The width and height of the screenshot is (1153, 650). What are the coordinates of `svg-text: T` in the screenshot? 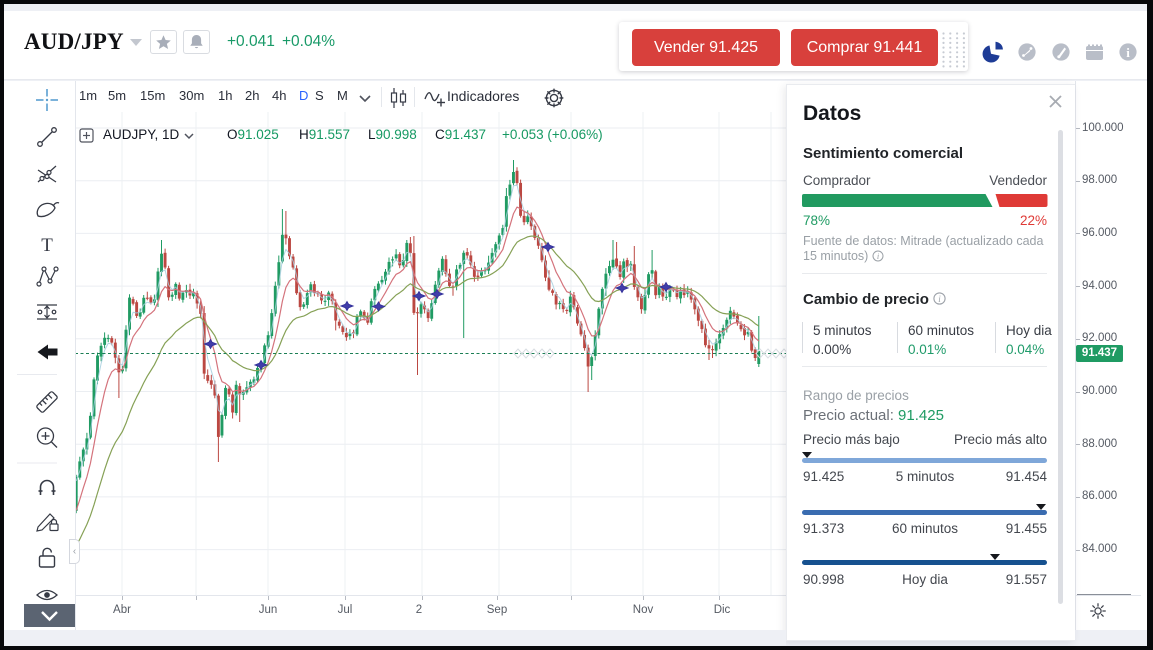 It's located at (47, 245).